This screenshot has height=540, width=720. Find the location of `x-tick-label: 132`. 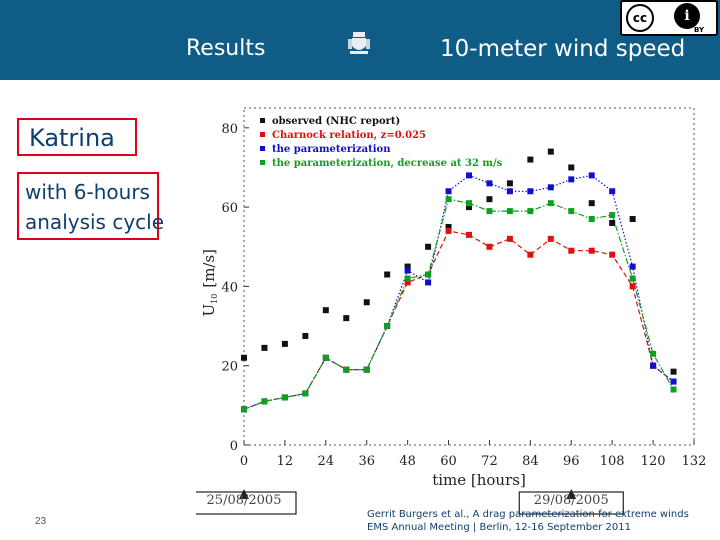

x-tick-label: 132 is located at coordinates (694, 461).